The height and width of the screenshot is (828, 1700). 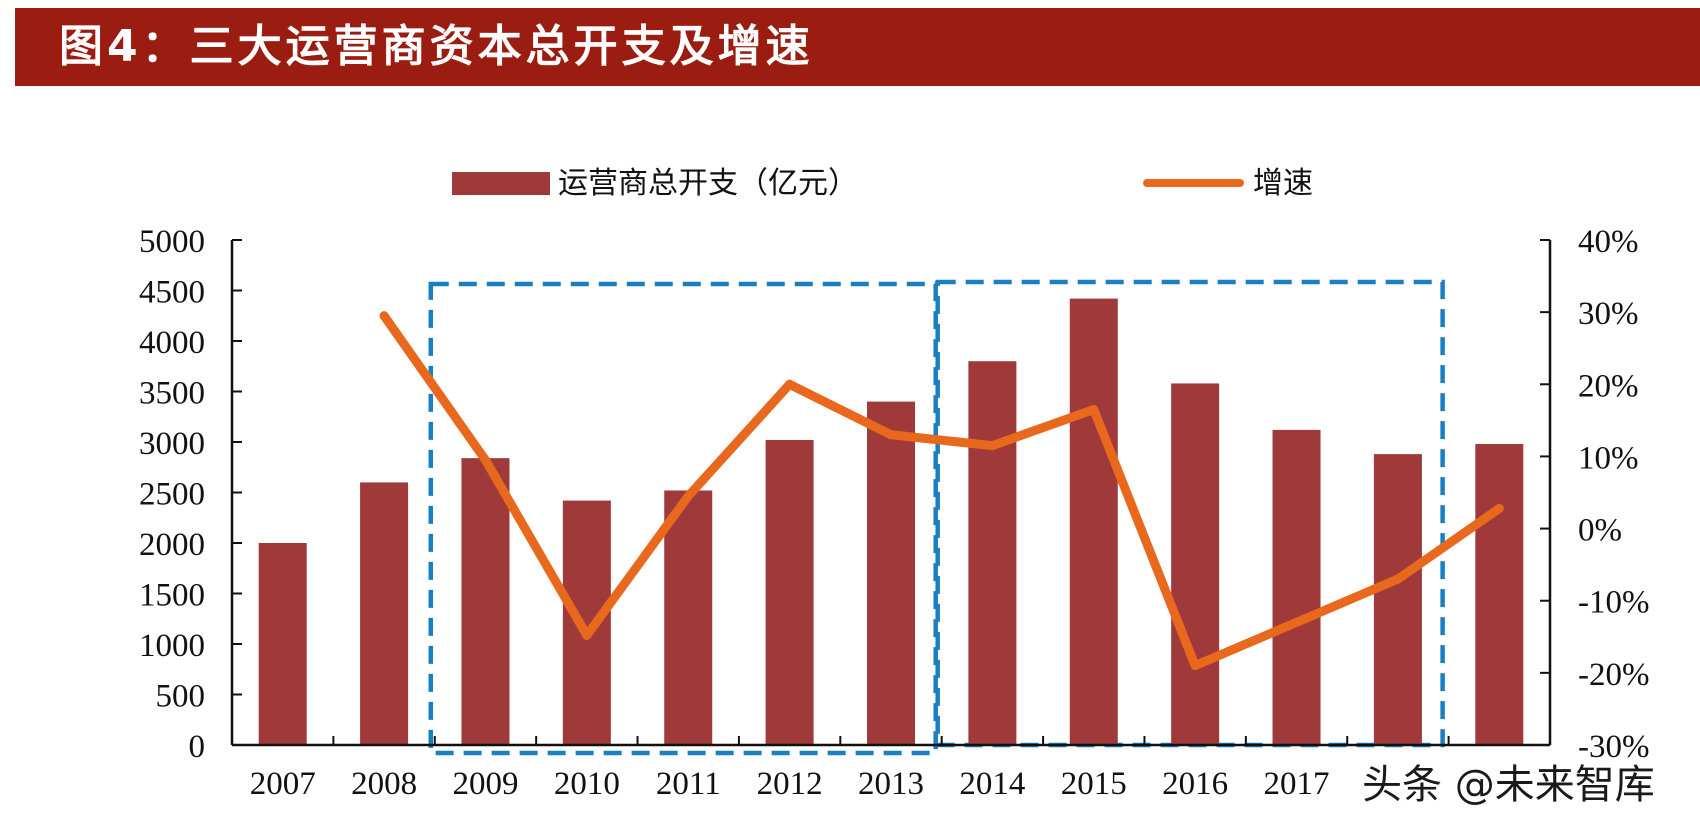 What do you see at coordinates (384, 613) in the screenshot?
I see `bar-2008` at bounding box center [384, 613].